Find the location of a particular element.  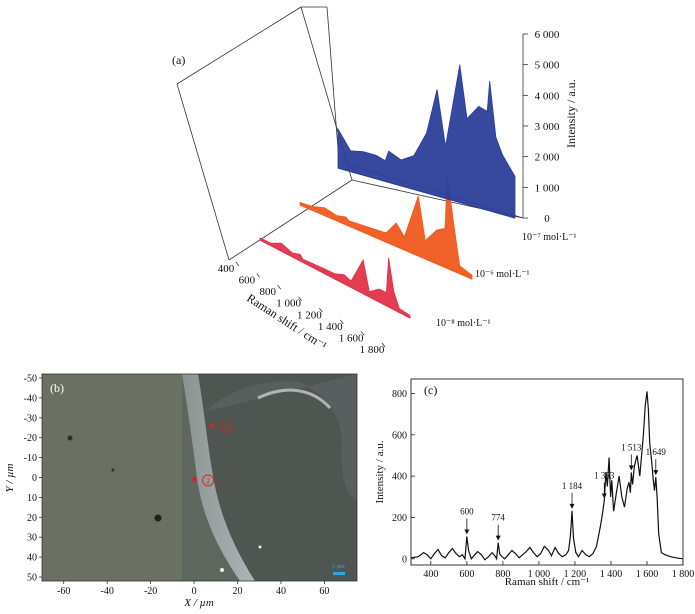

x-tick-label: -40 is located at coordinates (107, 591).